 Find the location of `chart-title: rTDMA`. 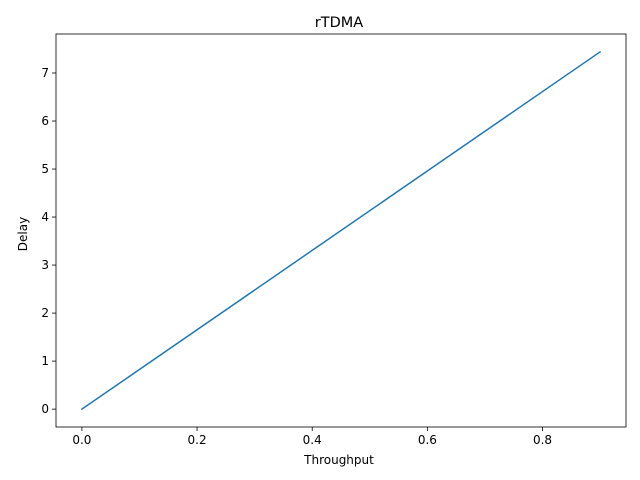

chart-title: rTDMA is located at coordinates (339, 23).